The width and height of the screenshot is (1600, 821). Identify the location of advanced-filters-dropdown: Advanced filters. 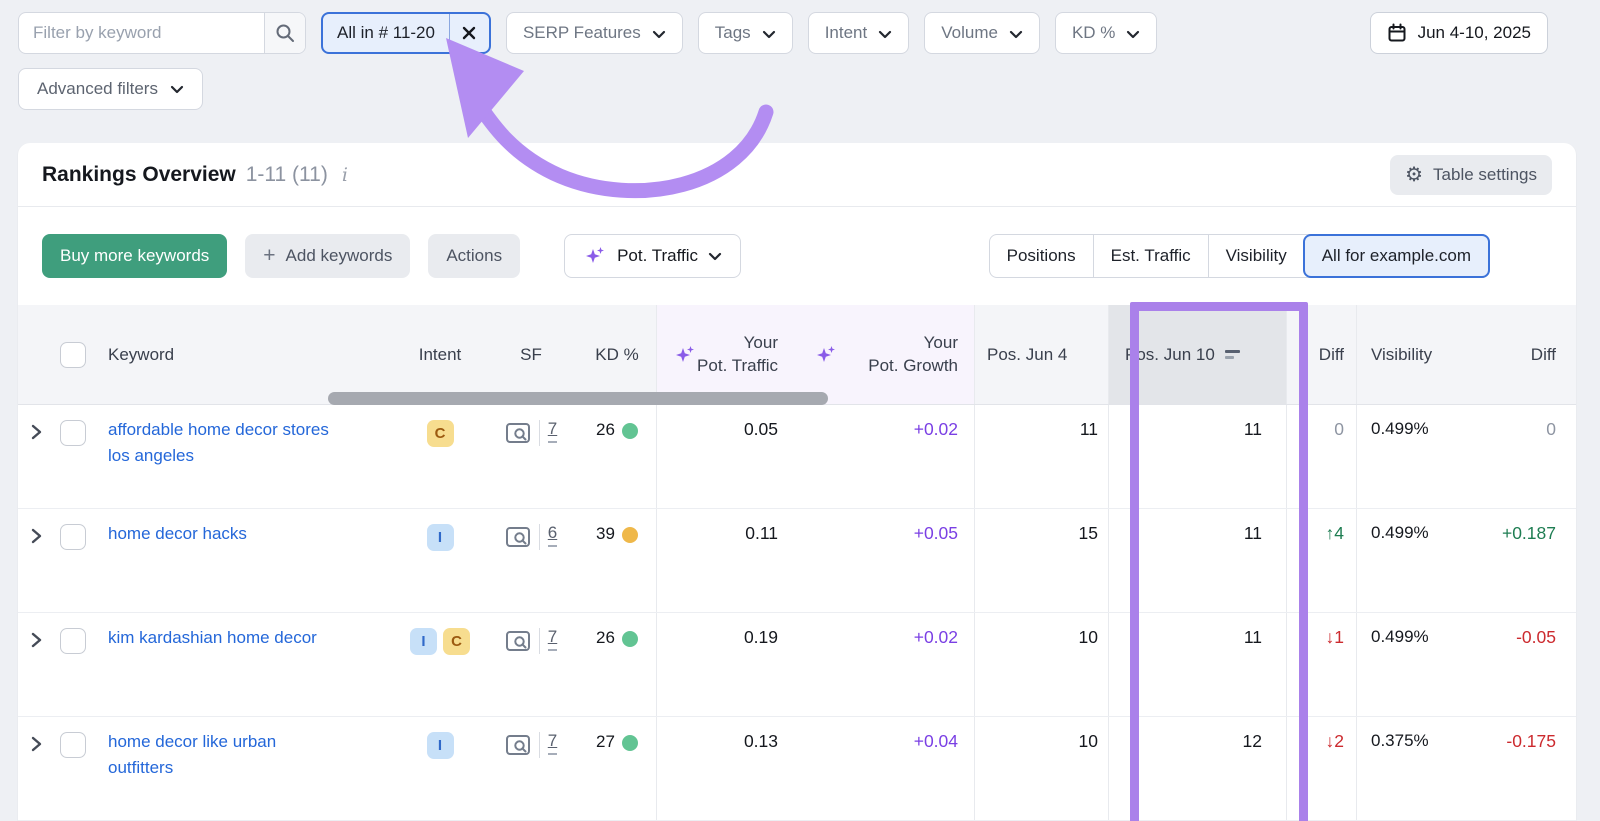
(110, 89).